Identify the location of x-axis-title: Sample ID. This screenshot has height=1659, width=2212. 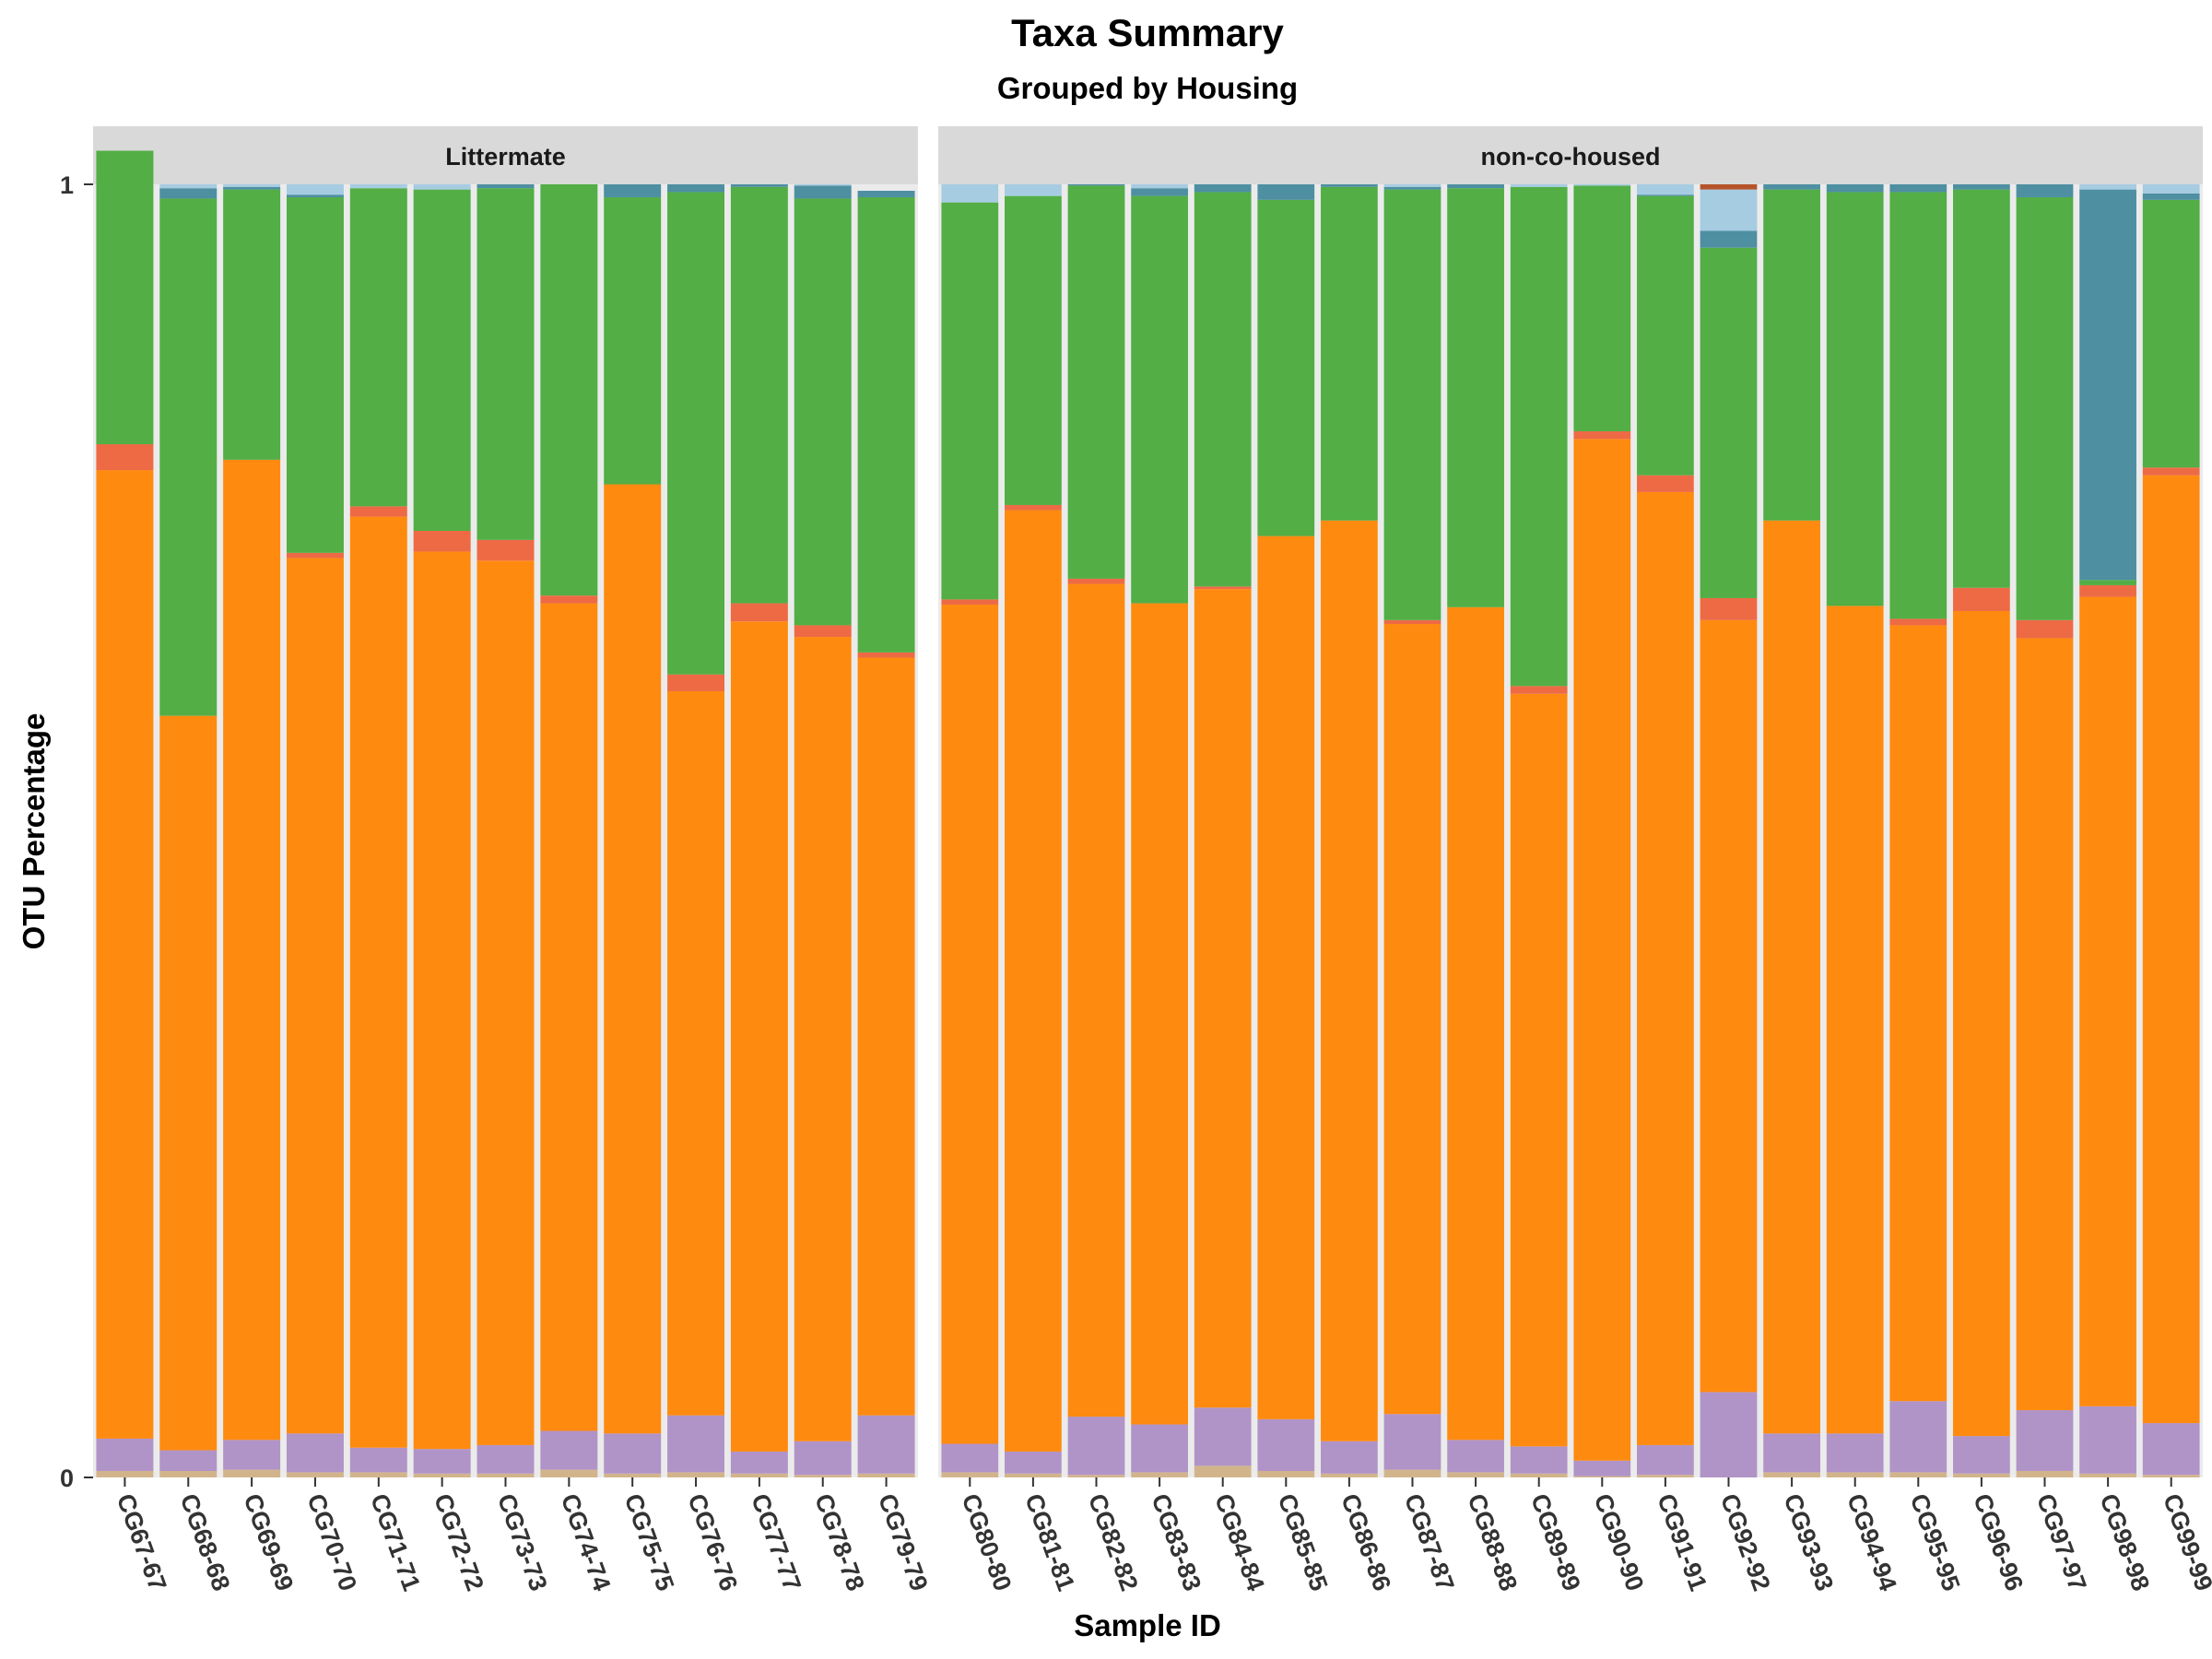
(1147, 1625).